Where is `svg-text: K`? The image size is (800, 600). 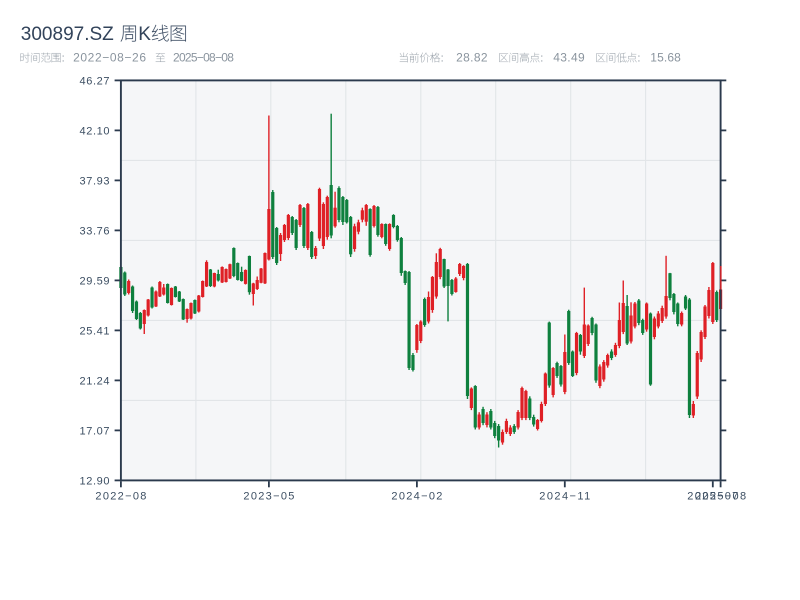 svg-text: K is located at coordinates (144, 34).